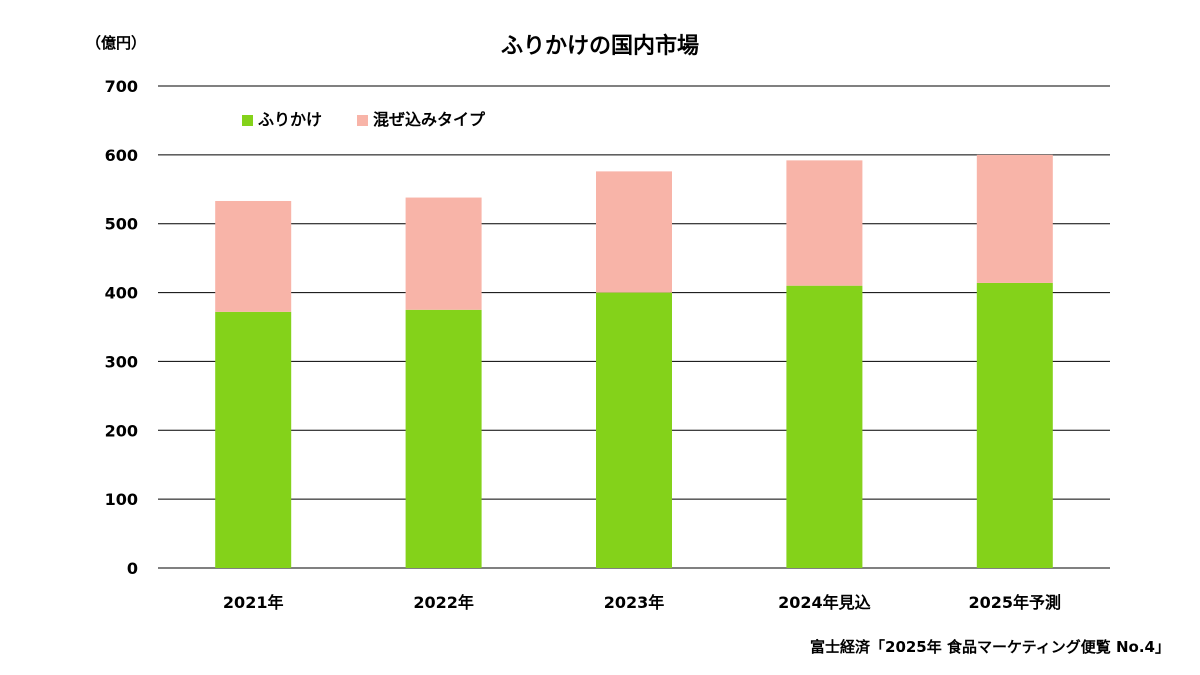 This screenshot has width=1200, height=675. I want to click on legend-label-mazekomi: 混ぜ込みタイプ, so click(429, 119).